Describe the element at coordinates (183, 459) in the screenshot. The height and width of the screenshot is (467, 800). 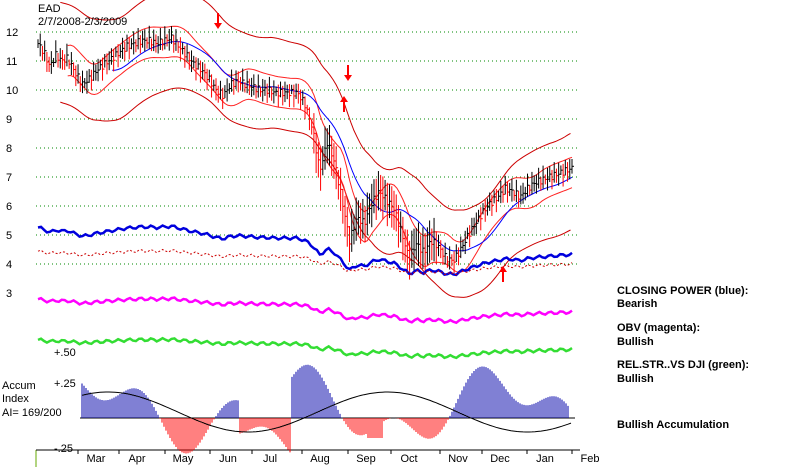
I see `month-label: May` at that location.